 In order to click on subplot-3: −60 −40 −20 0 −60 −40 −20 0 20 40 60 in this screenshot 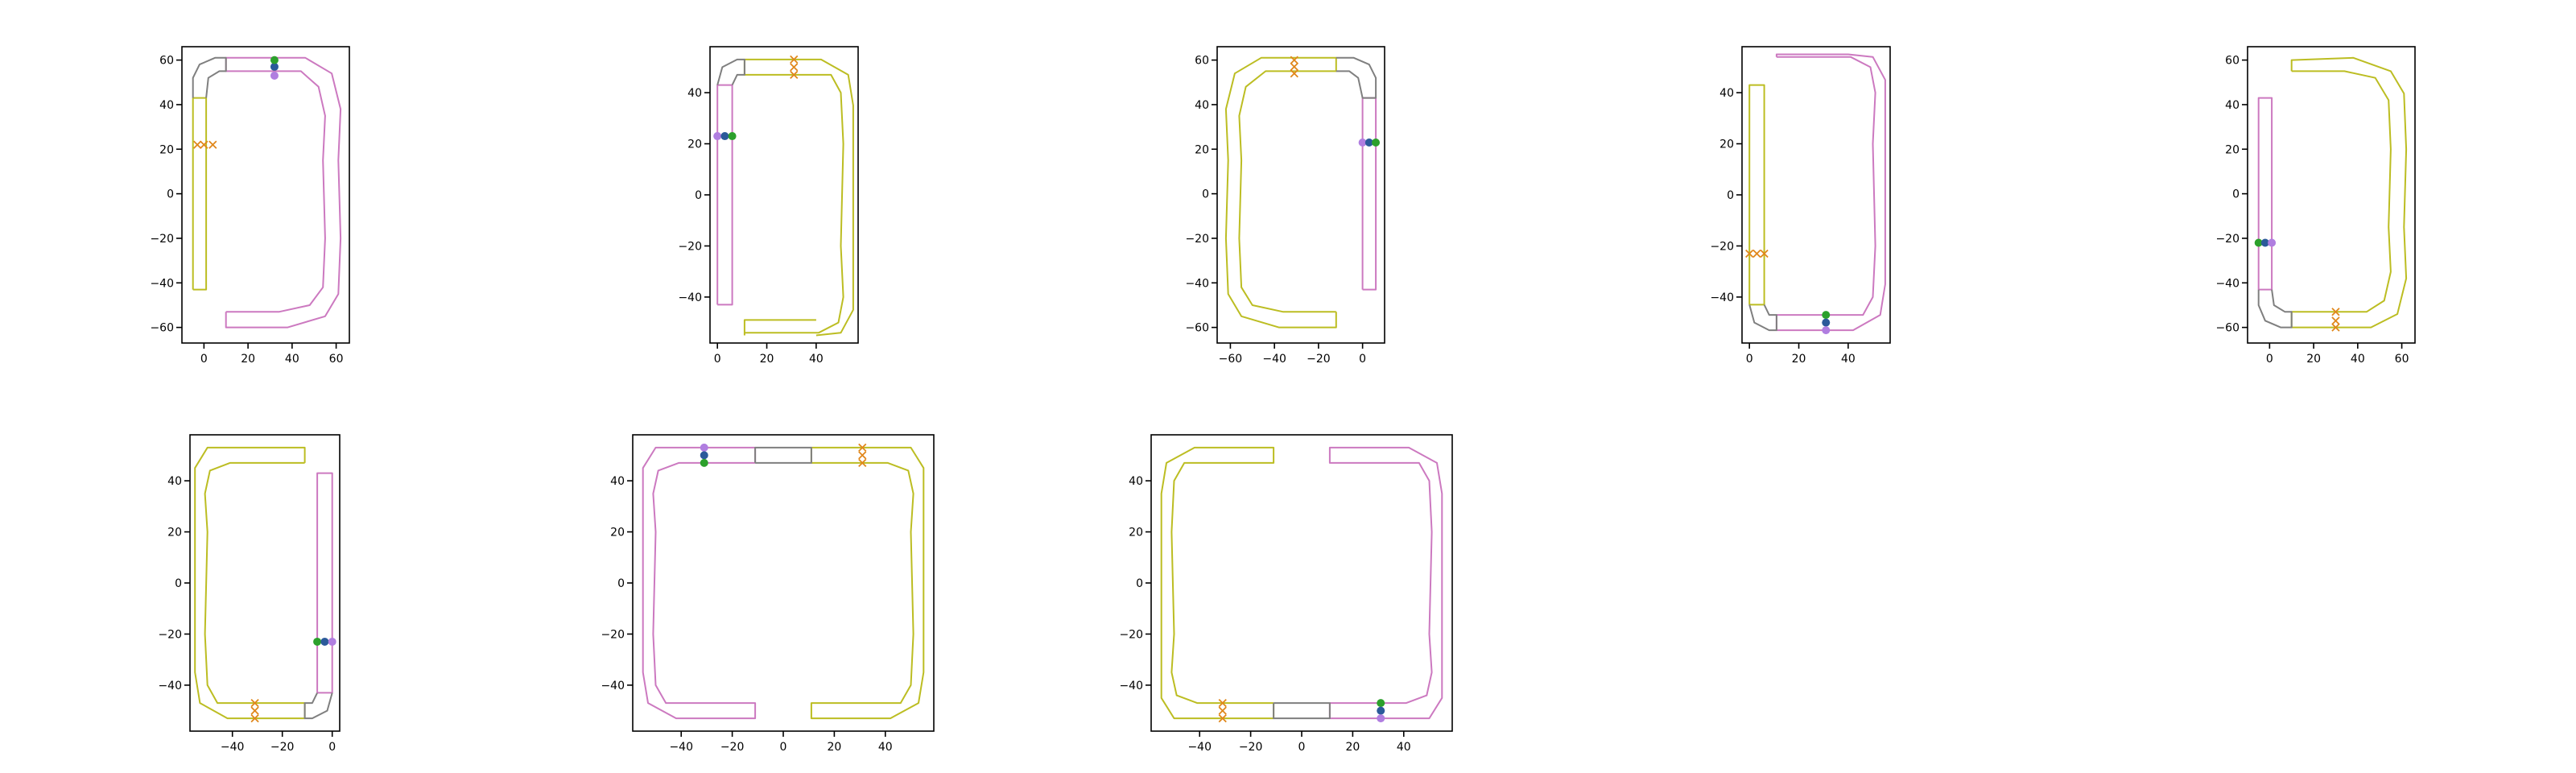, I will do `click(1285, 206)`.